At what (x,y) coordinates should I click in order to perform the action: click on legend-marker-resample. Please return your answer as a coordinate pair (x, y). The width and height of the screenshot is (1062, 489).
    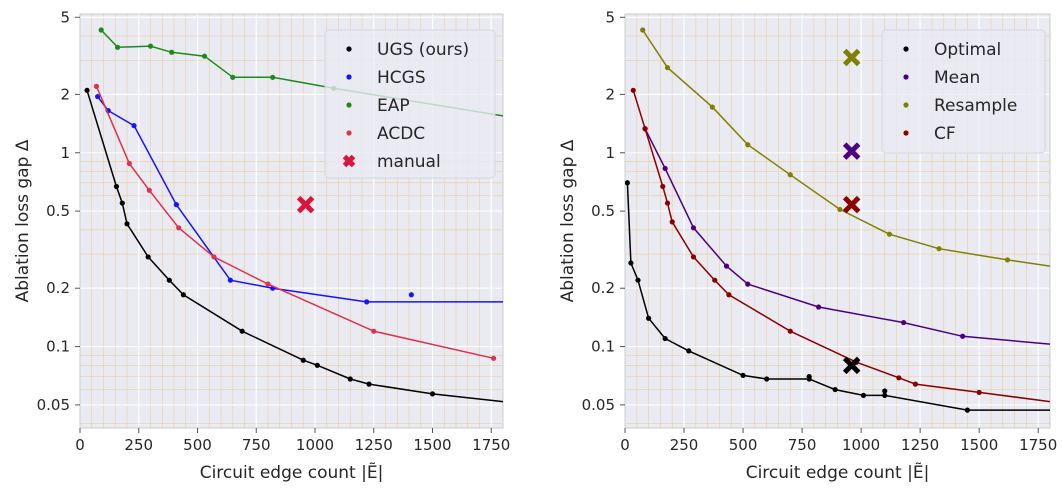
    Looking at the image, I should click on (906, 105).